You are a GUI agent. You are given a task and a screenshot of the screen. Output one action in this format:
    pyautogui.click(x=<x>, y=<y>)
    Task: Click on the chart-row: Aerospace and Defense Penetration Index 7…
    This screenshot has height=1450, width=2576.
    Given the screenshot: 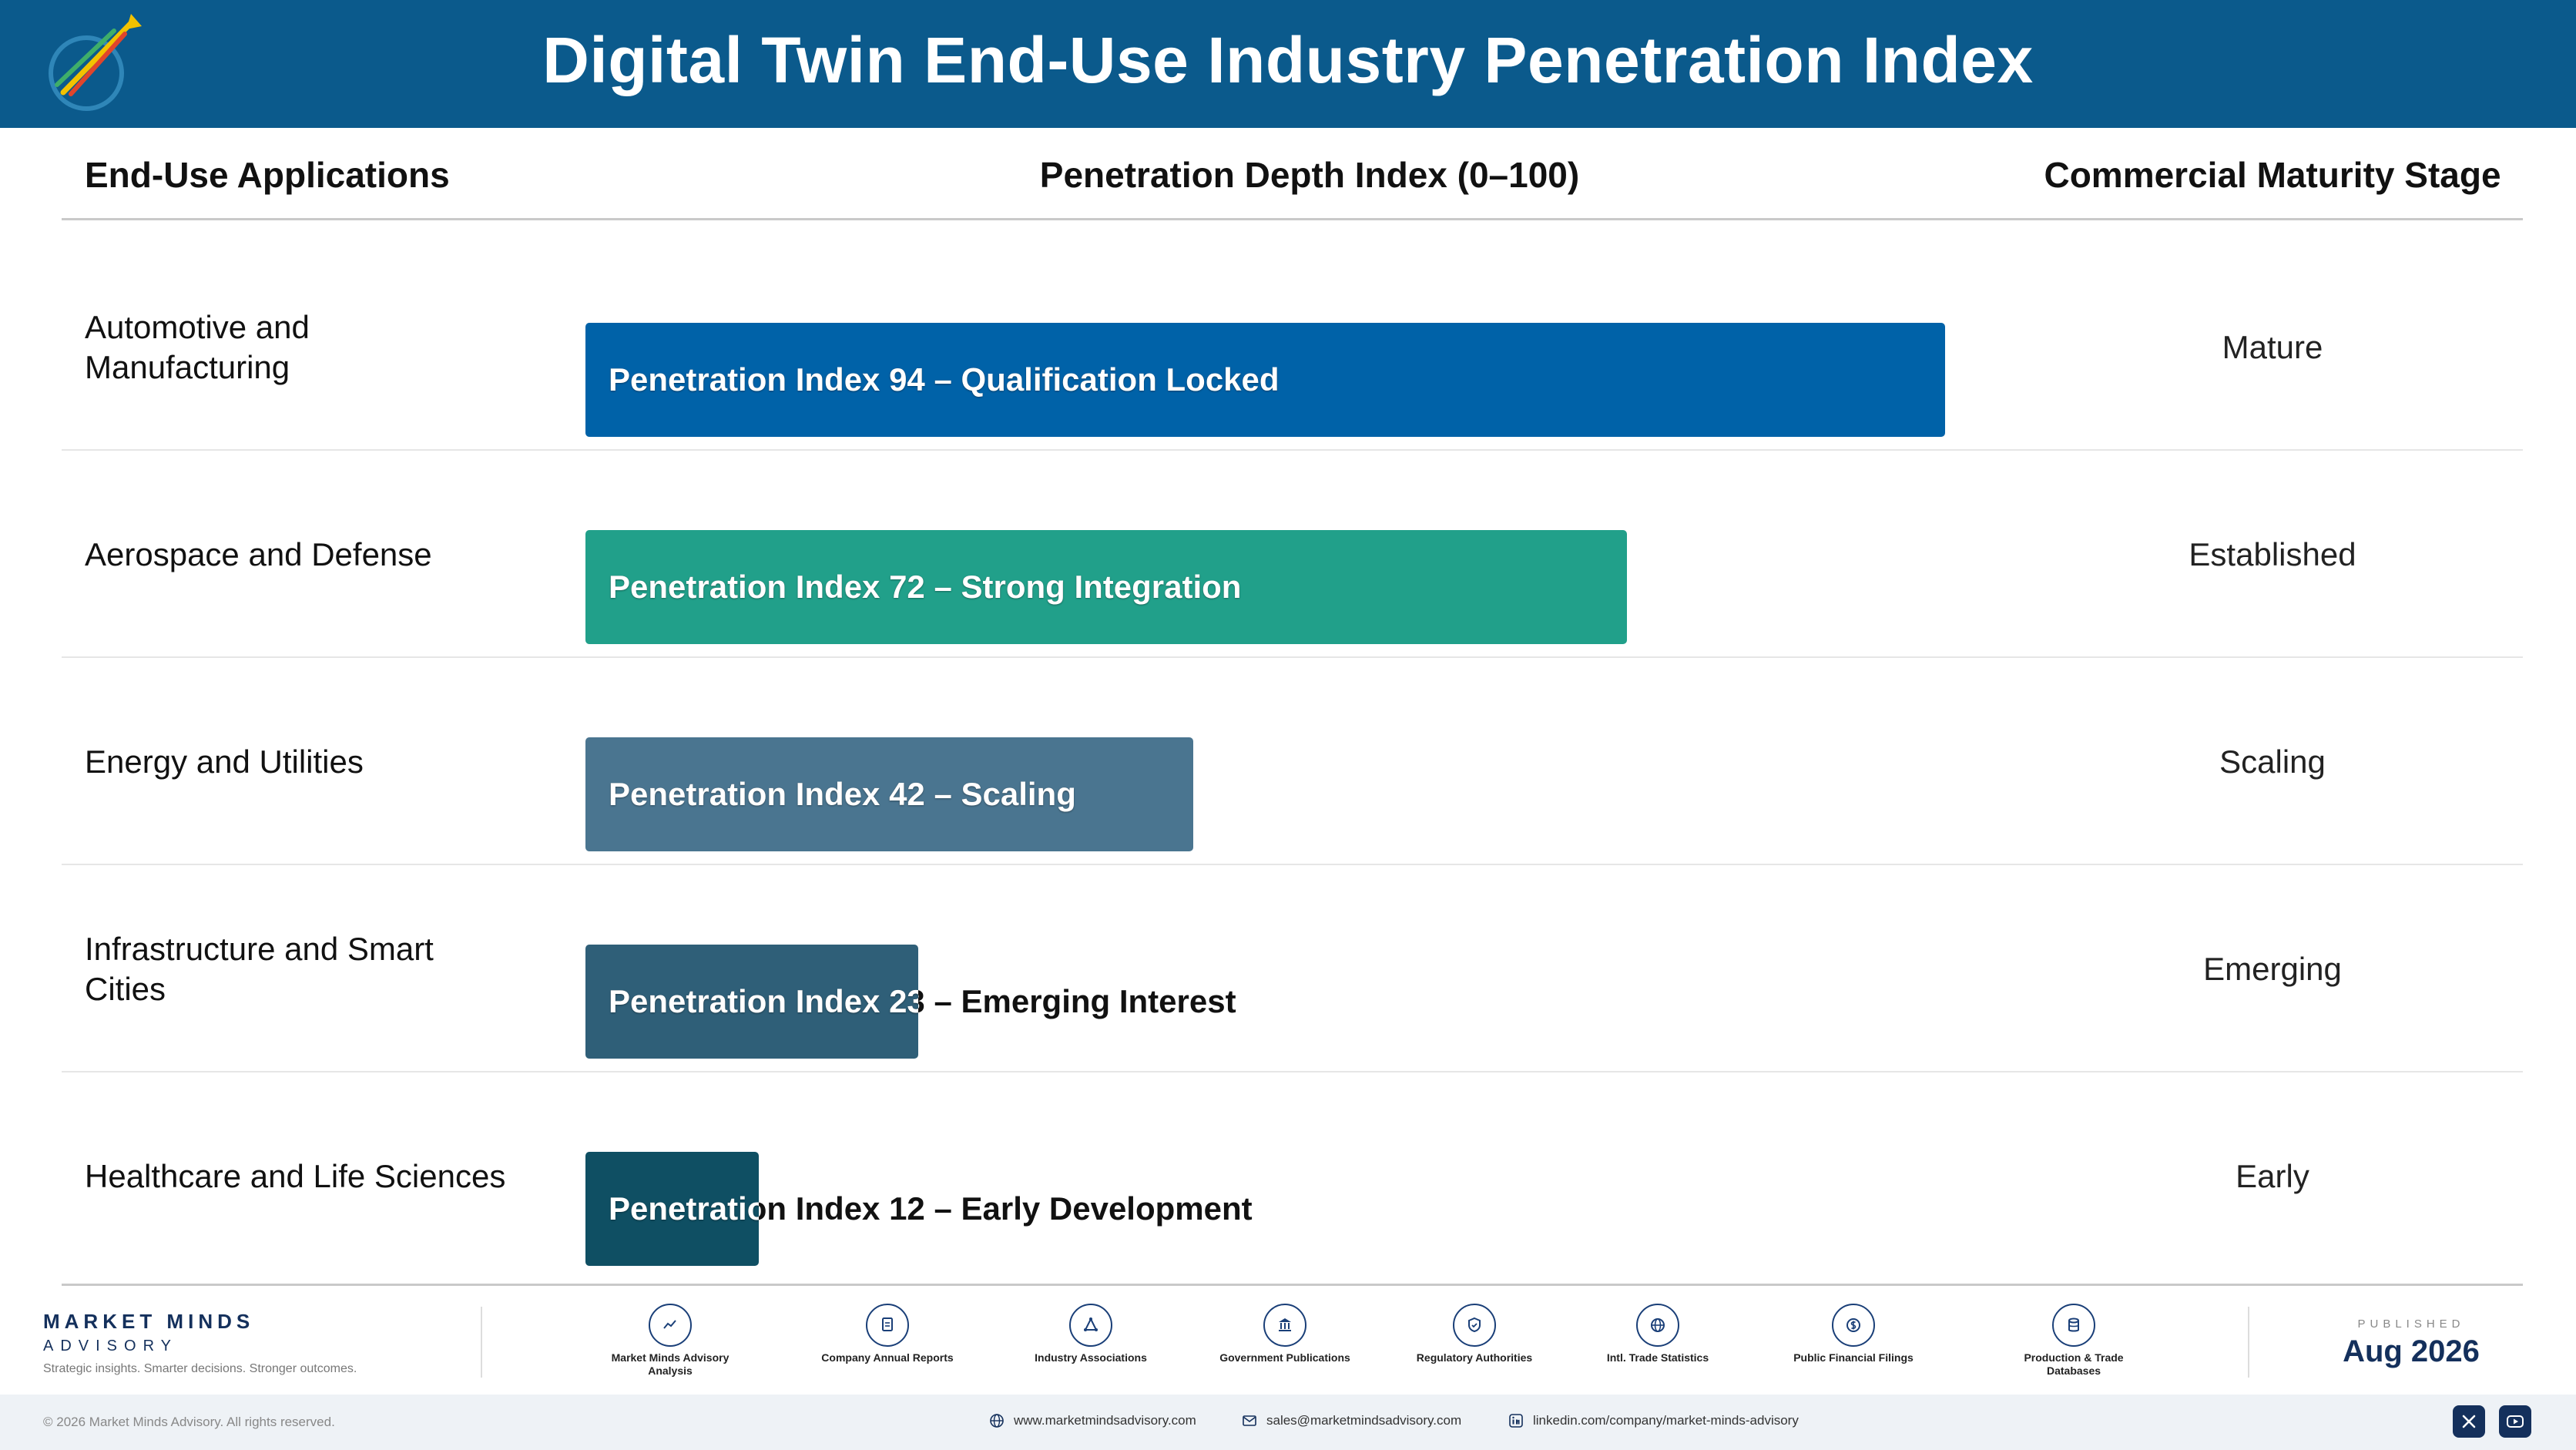 What is the action you would take?
    pyautogui.click(x=1292, y=554)
    